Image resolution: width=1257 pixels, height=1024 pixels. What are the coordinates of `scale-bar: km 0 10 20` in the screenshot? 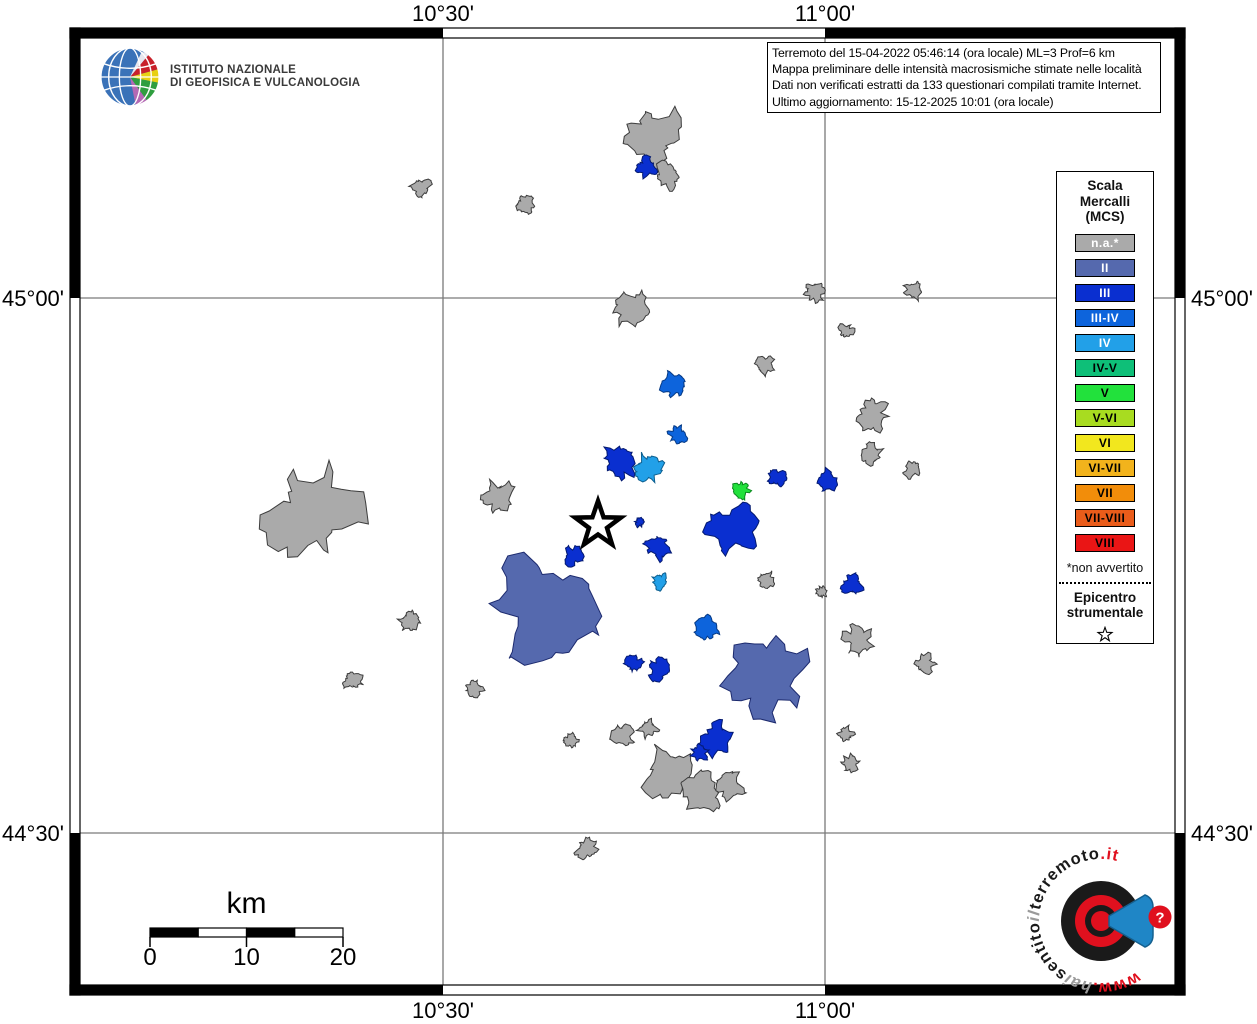 It's located at (249, 929).